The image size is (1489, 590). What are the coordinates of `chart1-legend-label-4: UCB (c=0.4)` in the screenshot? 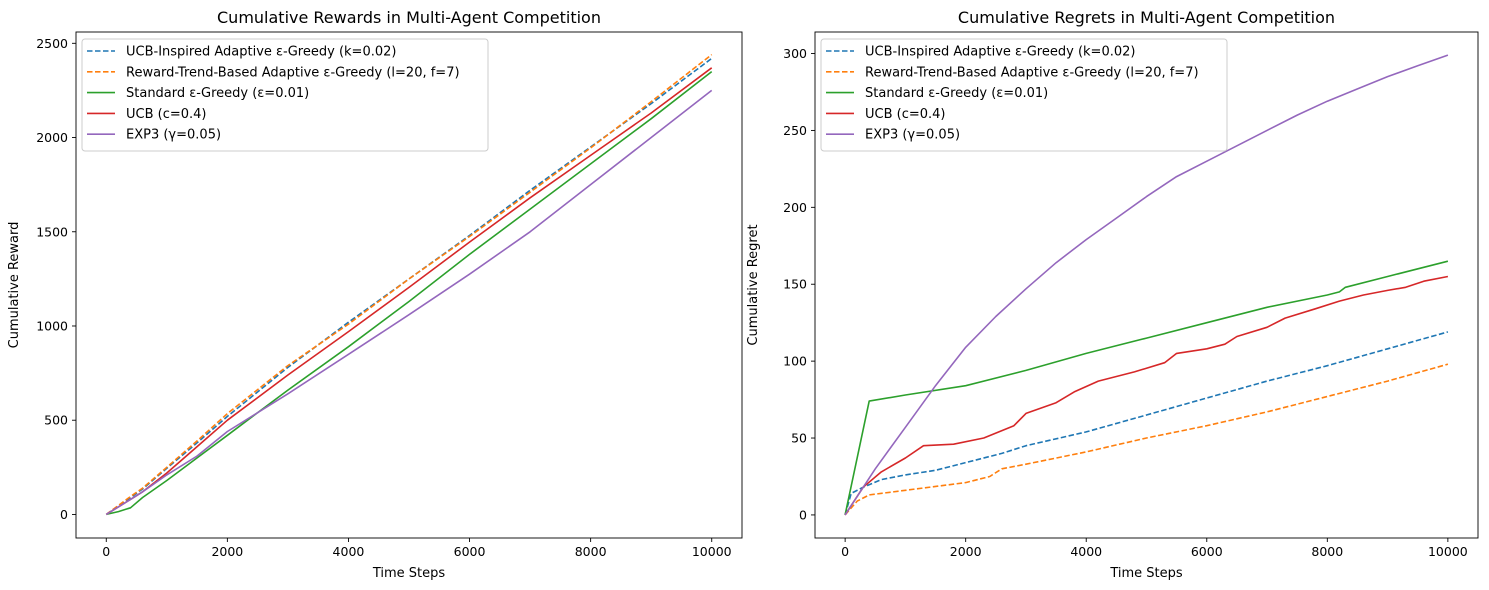 It's located at (166, 114).